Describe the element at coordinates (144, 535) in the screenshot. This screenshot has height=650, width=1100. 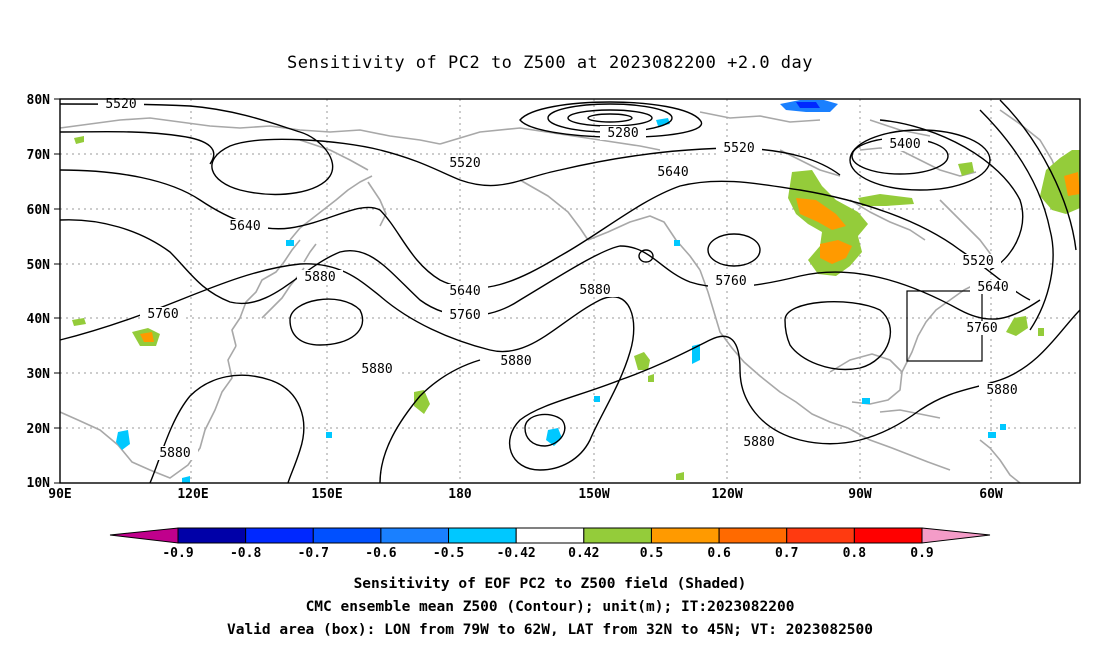
I see `colorbar-low-triangle` at that location.